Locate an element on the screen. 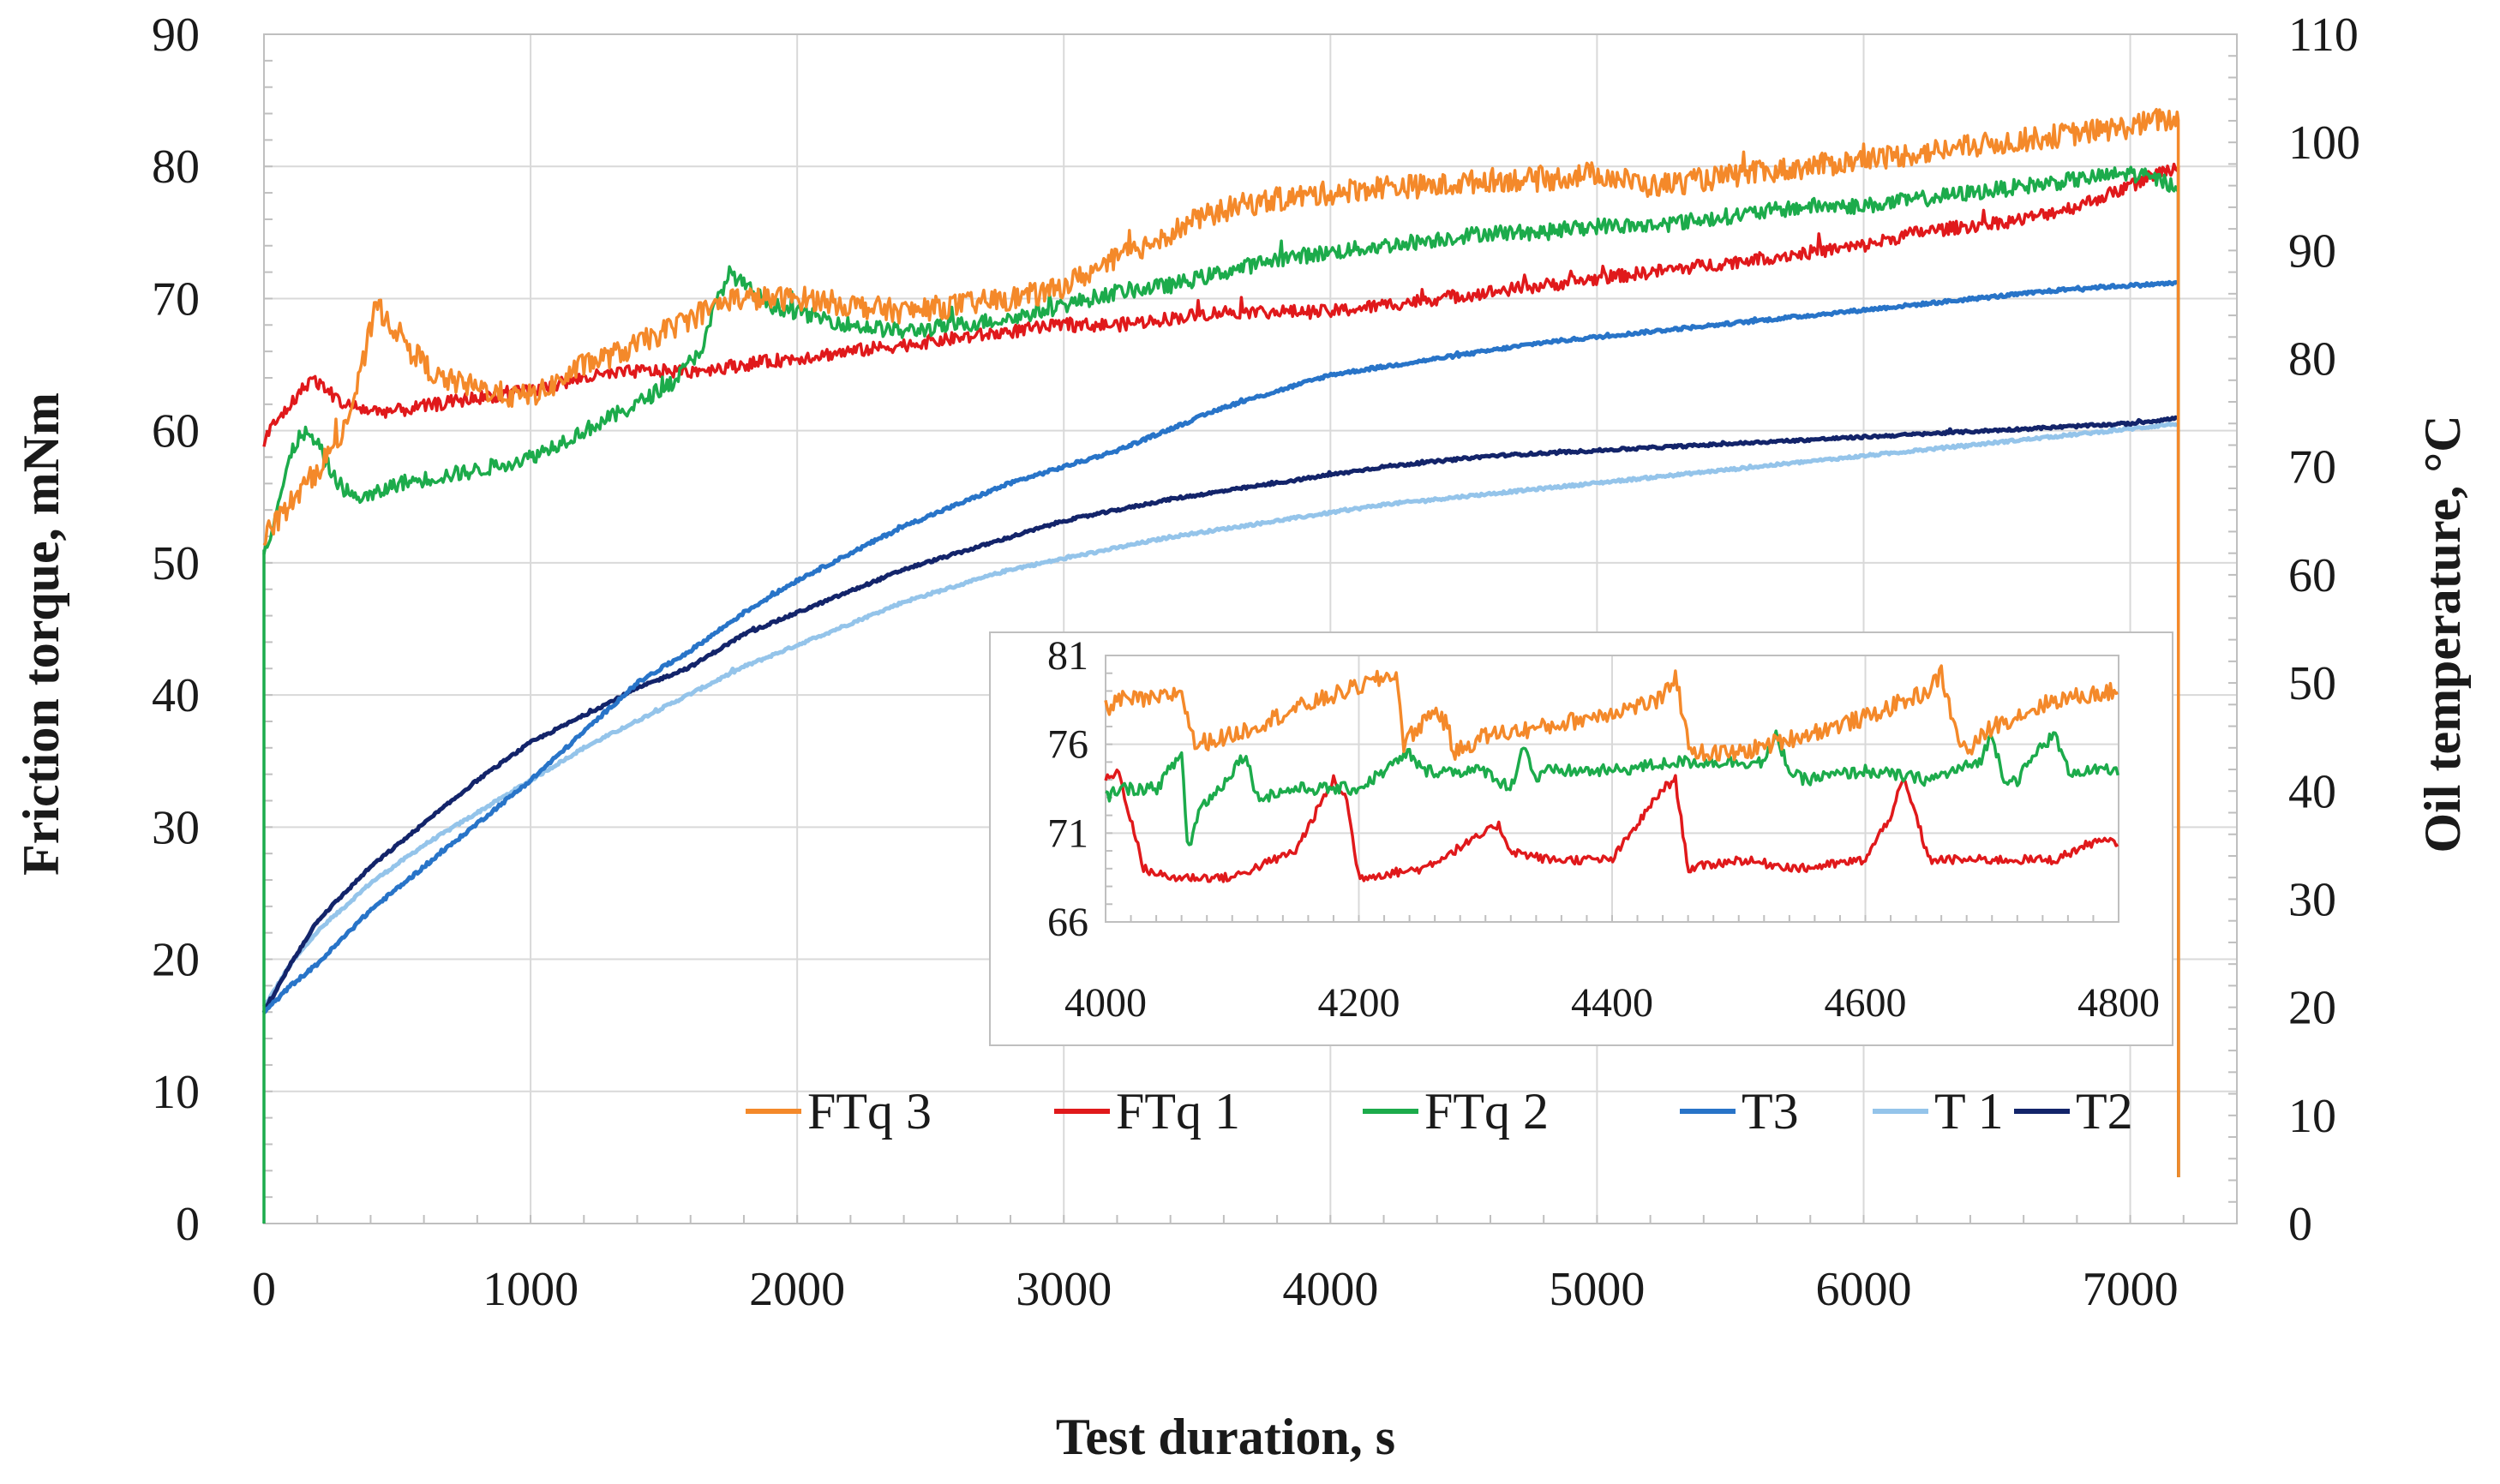  legend-label: T3 is located at coordinates (1771, 1112).